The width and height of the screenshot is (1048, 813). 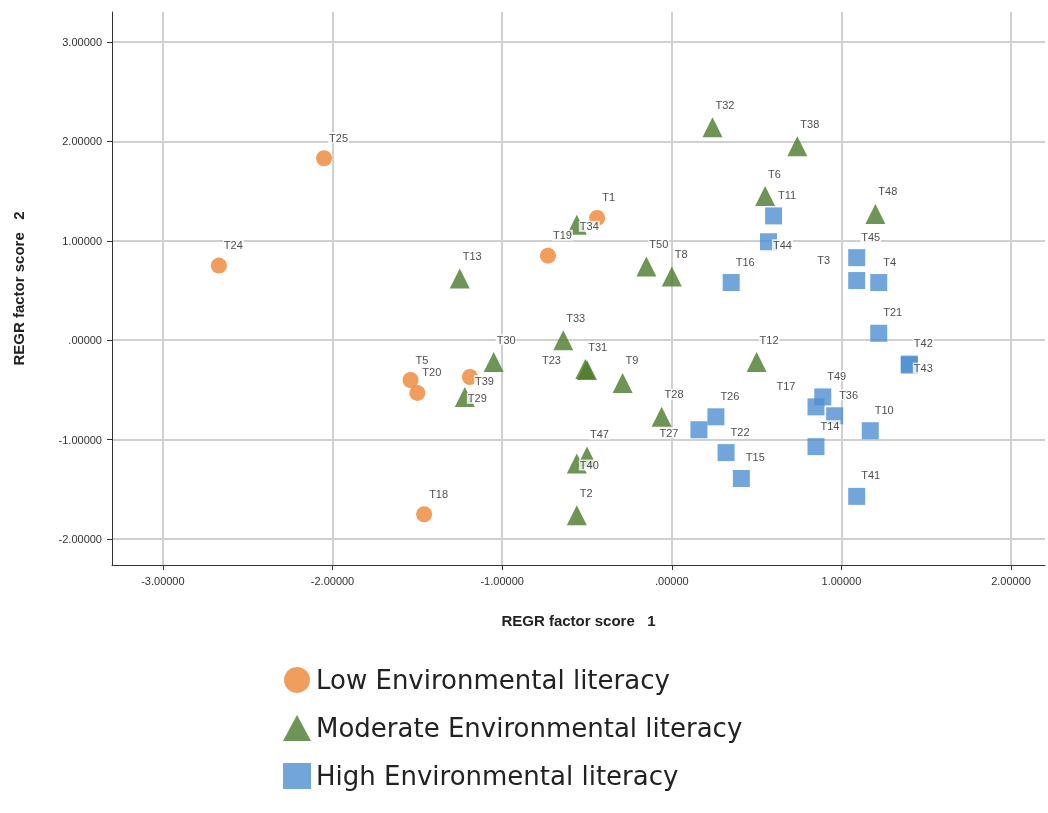 I want to click on data-label: T14, so click(x=830, y=425).